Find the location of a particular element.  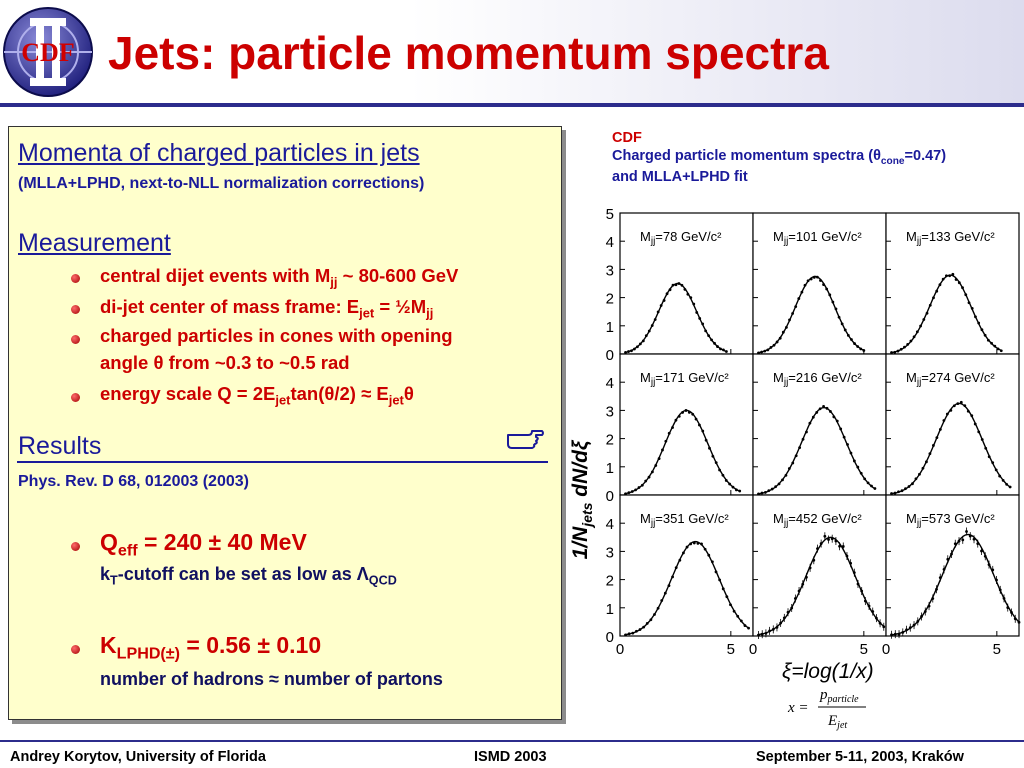

y-tick-label: 5 is located at coordinates (610, 214).